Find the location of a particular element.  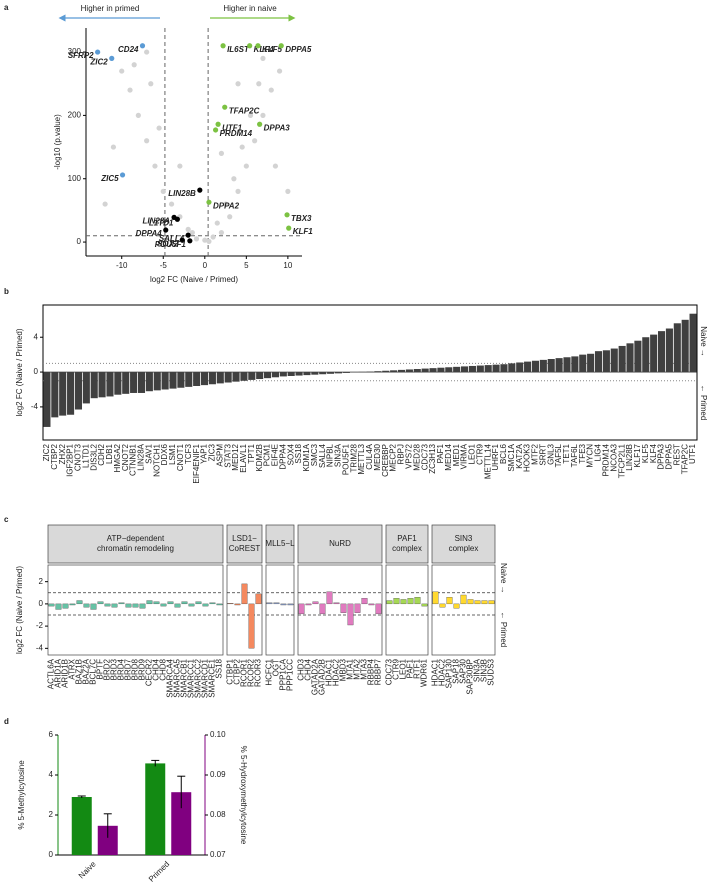

point-label: KLF4 is located at coordinates (264, 49).